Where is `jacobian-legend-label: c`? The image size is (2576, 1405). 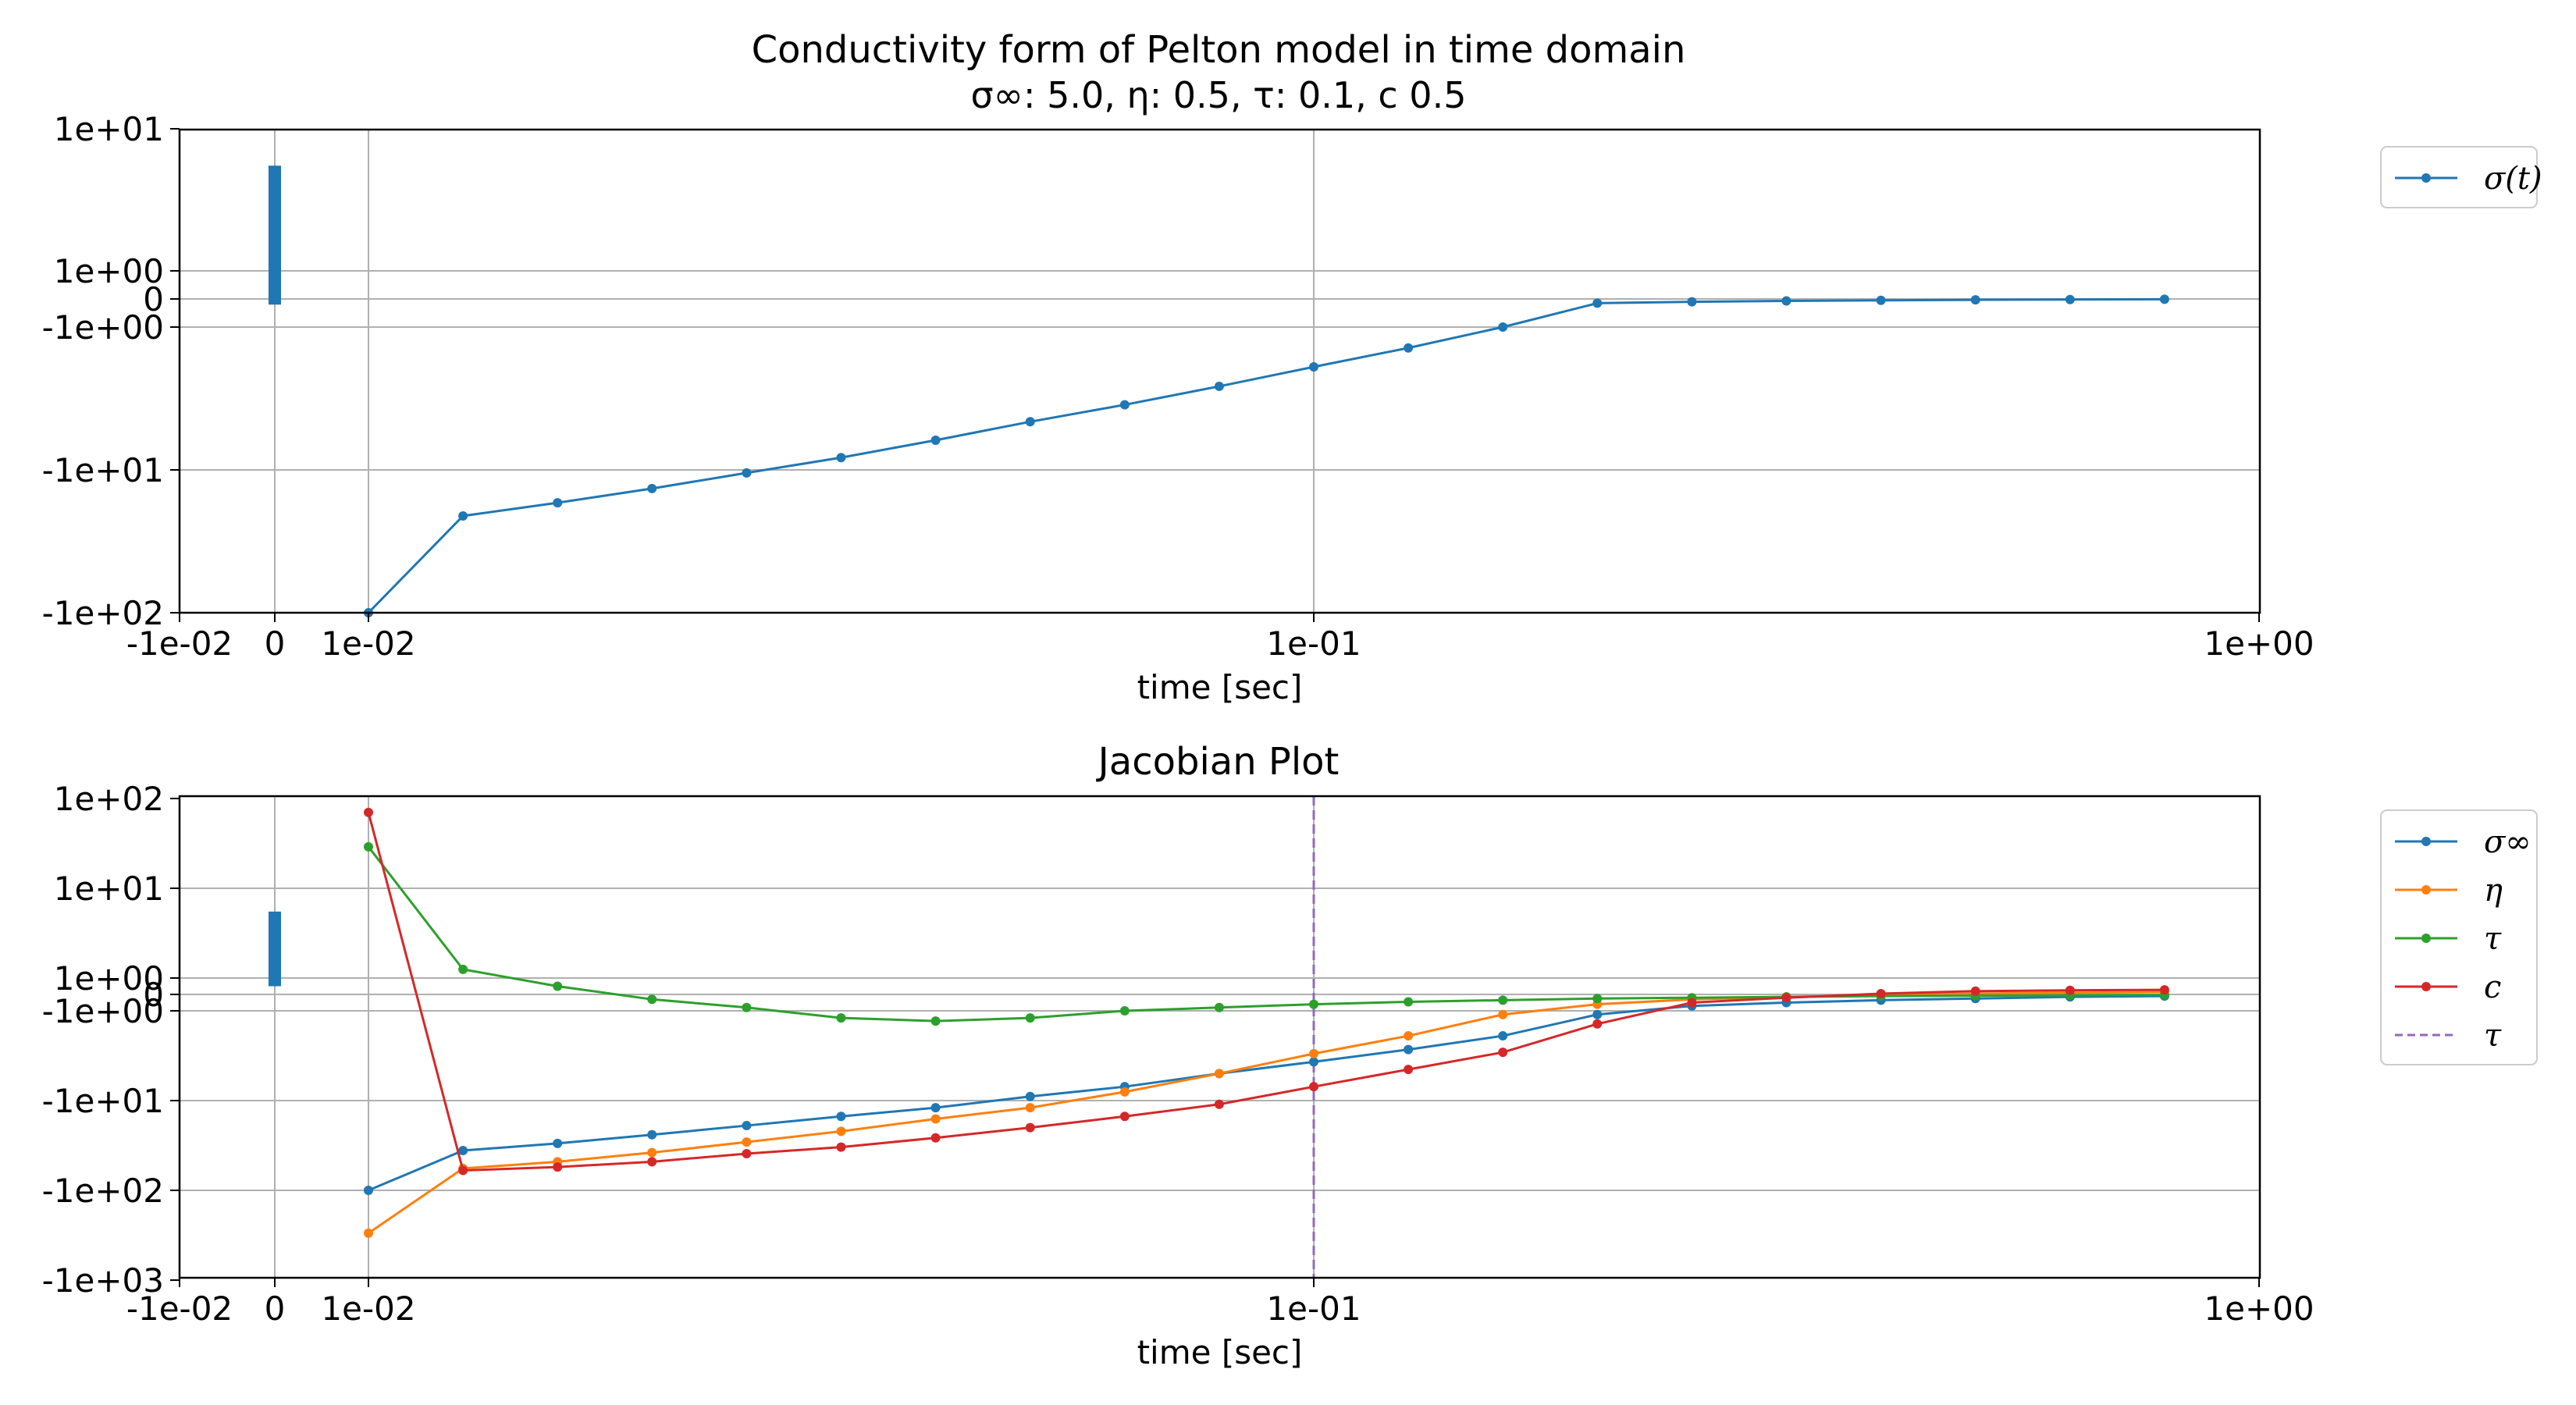
jacobian-legend-label: c is located at coordinates (2492, 987).